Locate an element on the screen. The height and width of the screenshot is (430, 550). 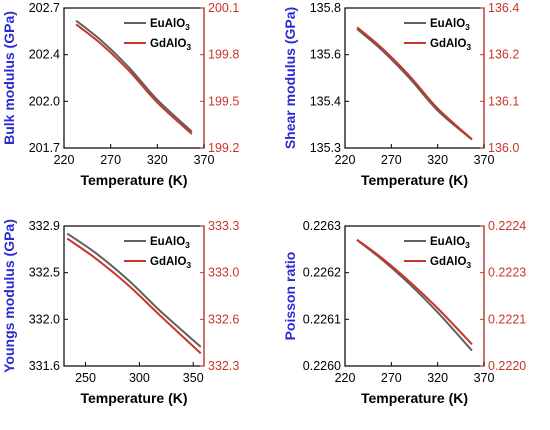
y-tick-label-left: 202.7 is located at coordinates (44, 8).